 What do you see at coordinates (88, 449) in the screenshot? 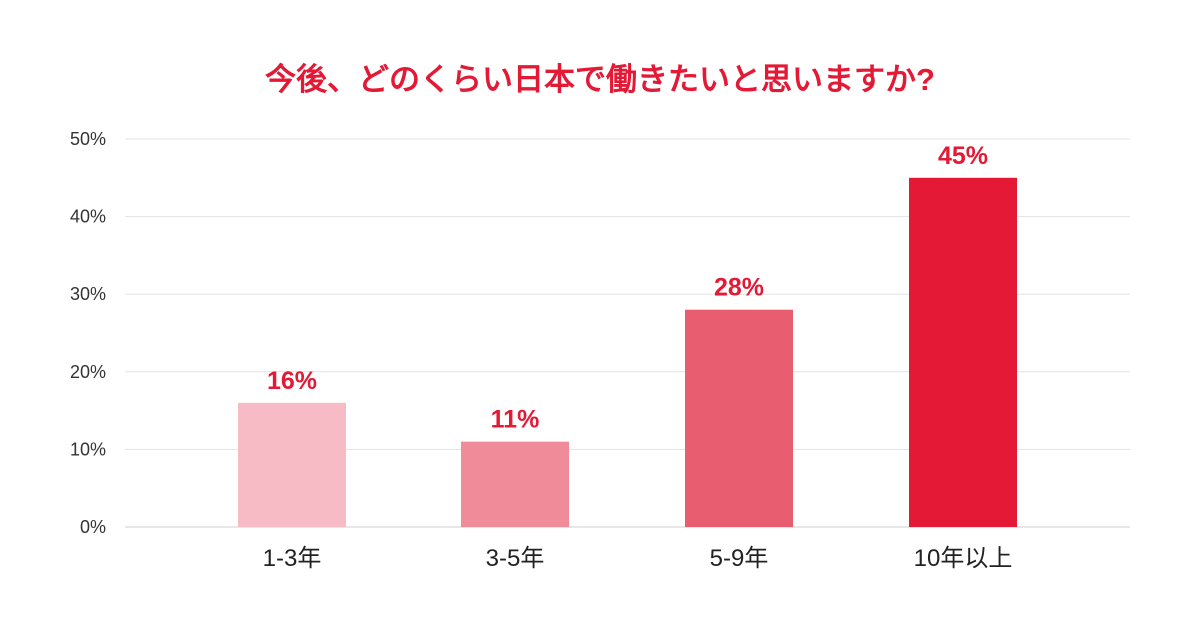
I see `y-tick-label: 10%` at bounding box center [88, 449].